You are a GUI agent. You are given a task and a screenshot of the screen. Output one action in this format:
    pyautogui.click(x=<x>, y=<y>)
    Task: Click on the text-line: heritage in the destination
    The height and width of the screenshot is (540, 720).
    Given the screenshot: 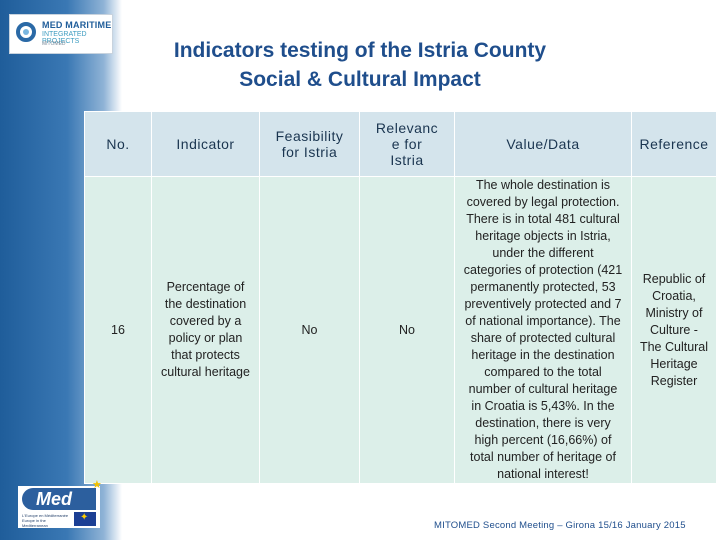 What is the action you would take?
    pyautogui.click(x=543, y=355)
    